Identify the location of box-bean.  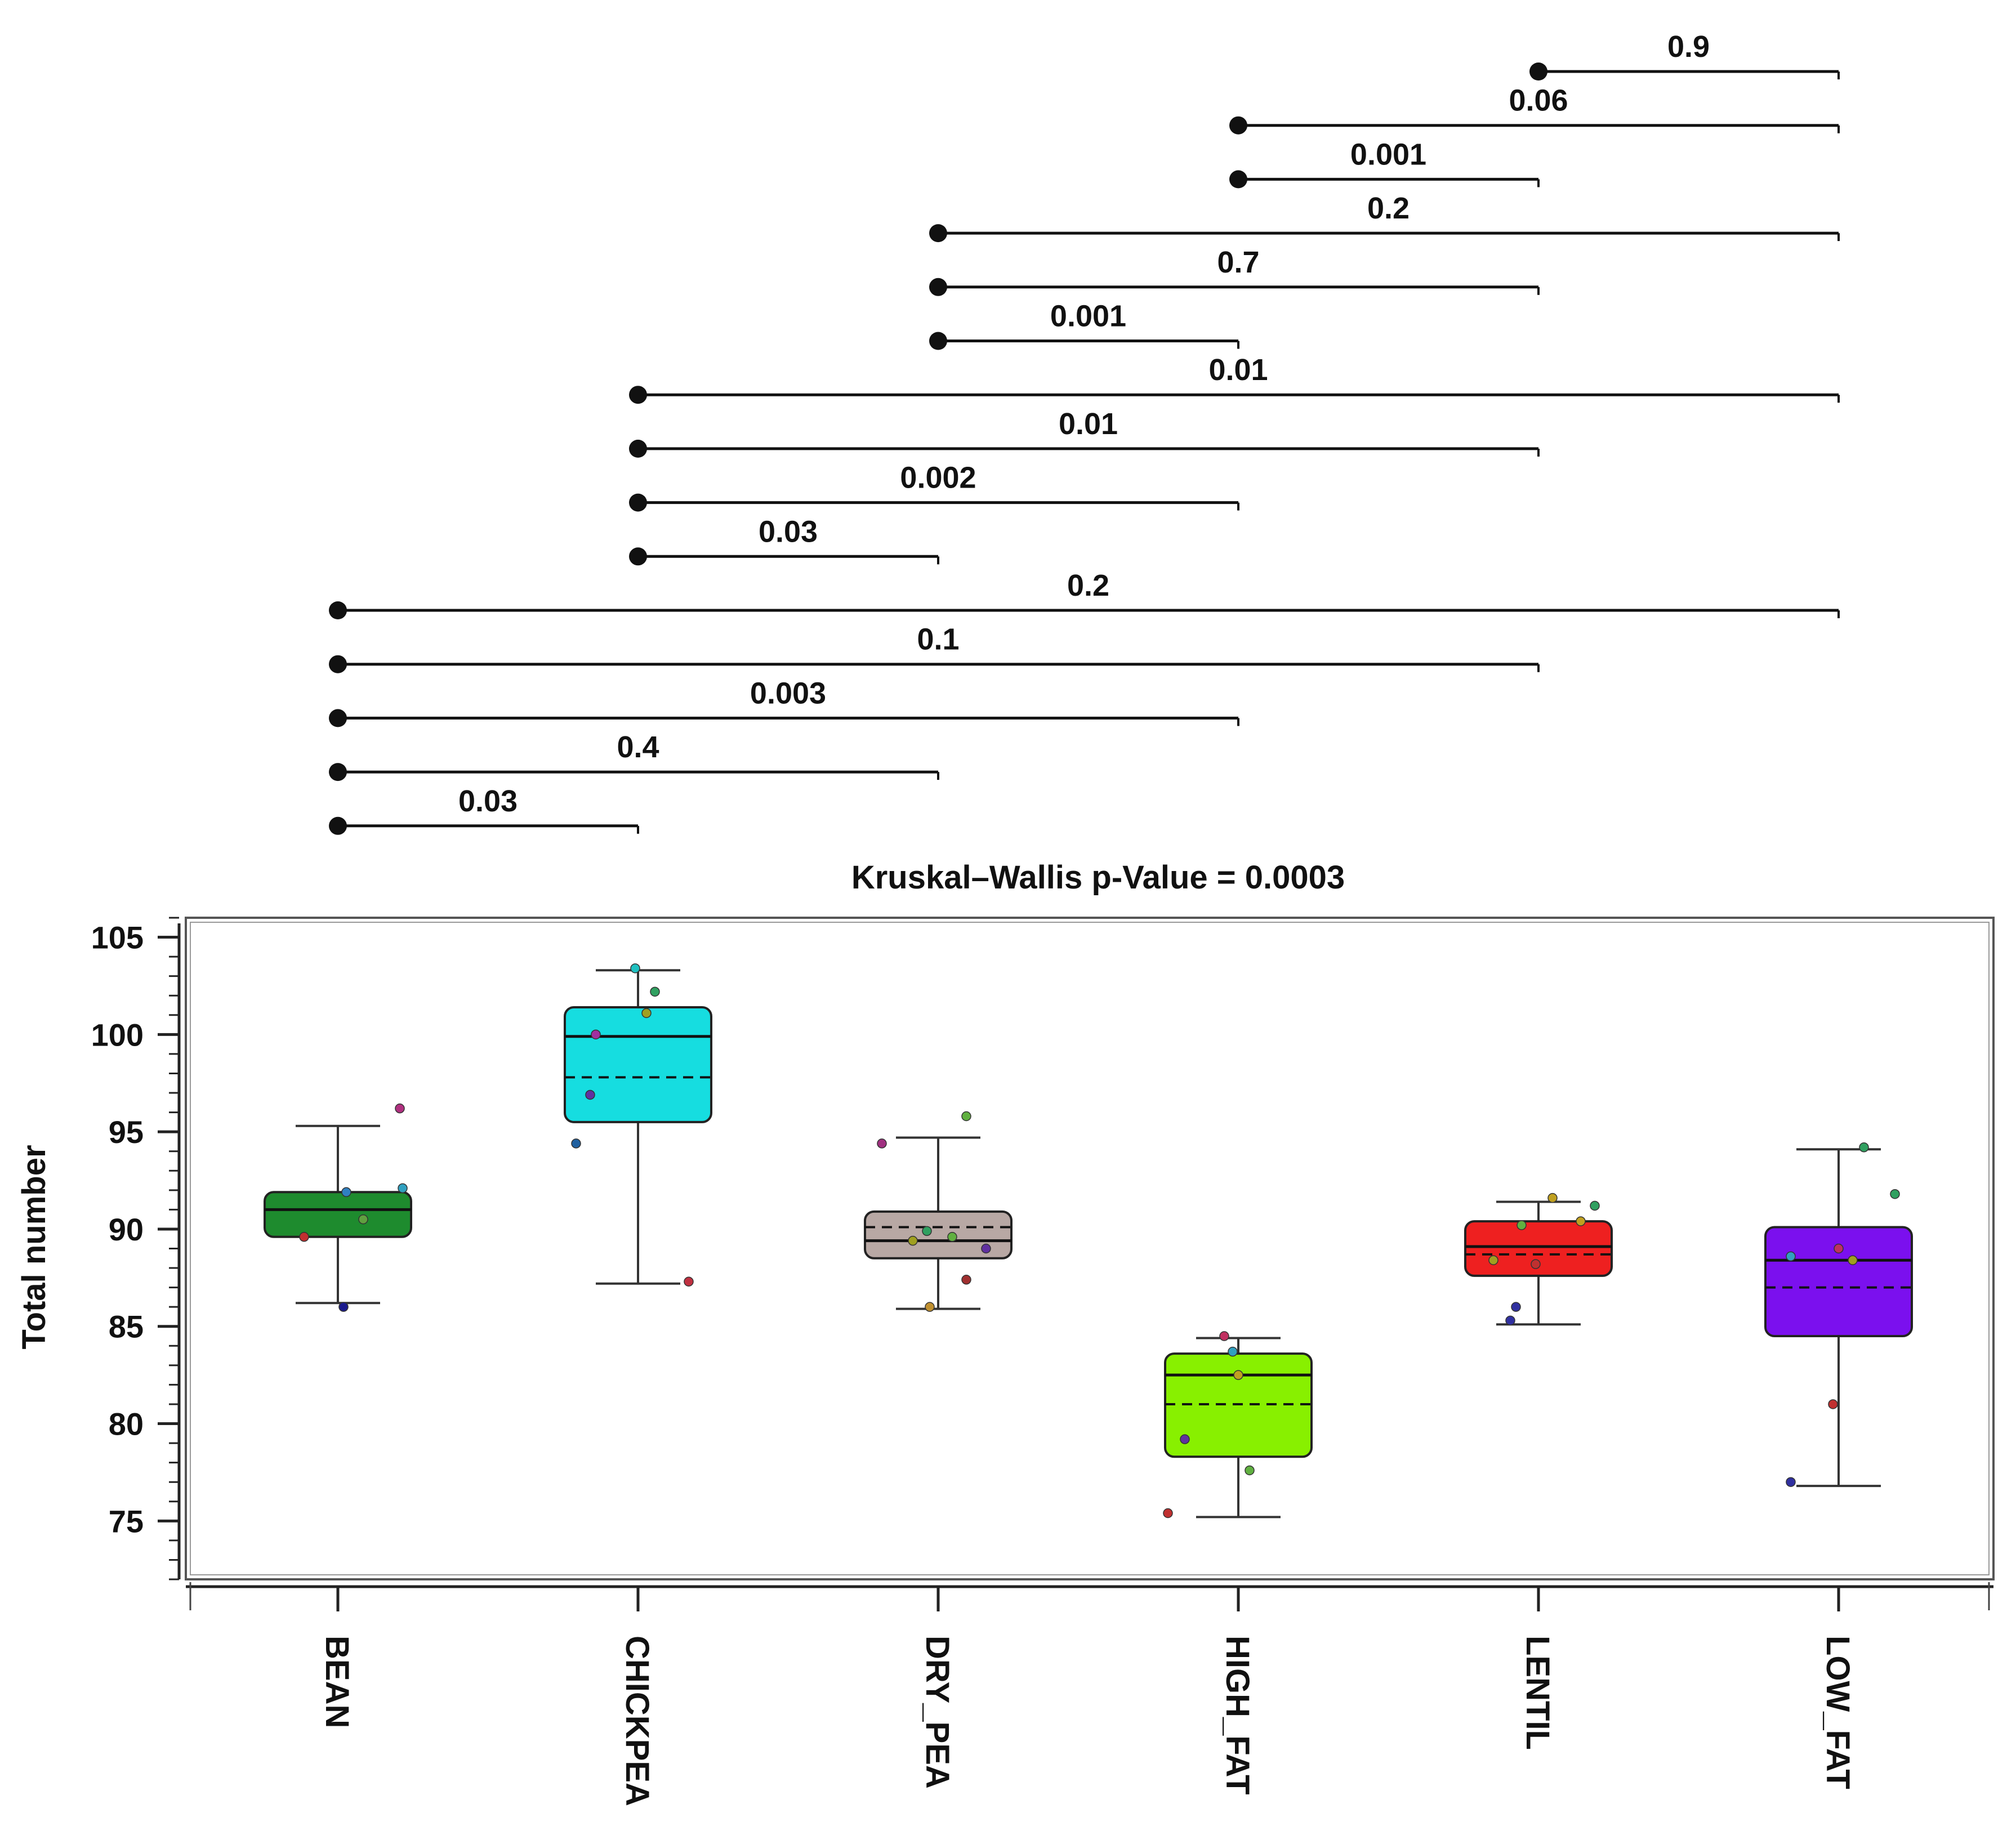
(338, 1207).